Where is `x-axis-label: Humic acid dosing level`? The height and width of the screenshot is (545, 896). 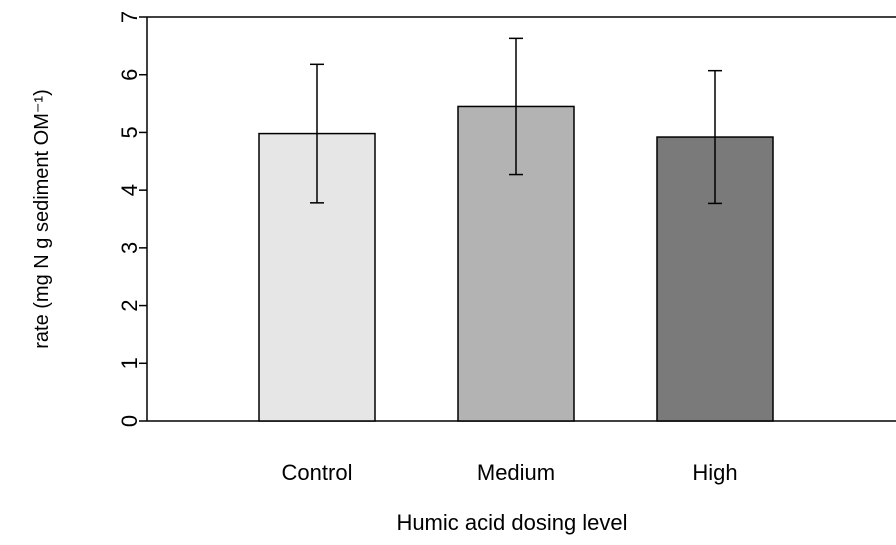 x-axis-label: Humic acid dosing level is located at coordinates (511, 522).